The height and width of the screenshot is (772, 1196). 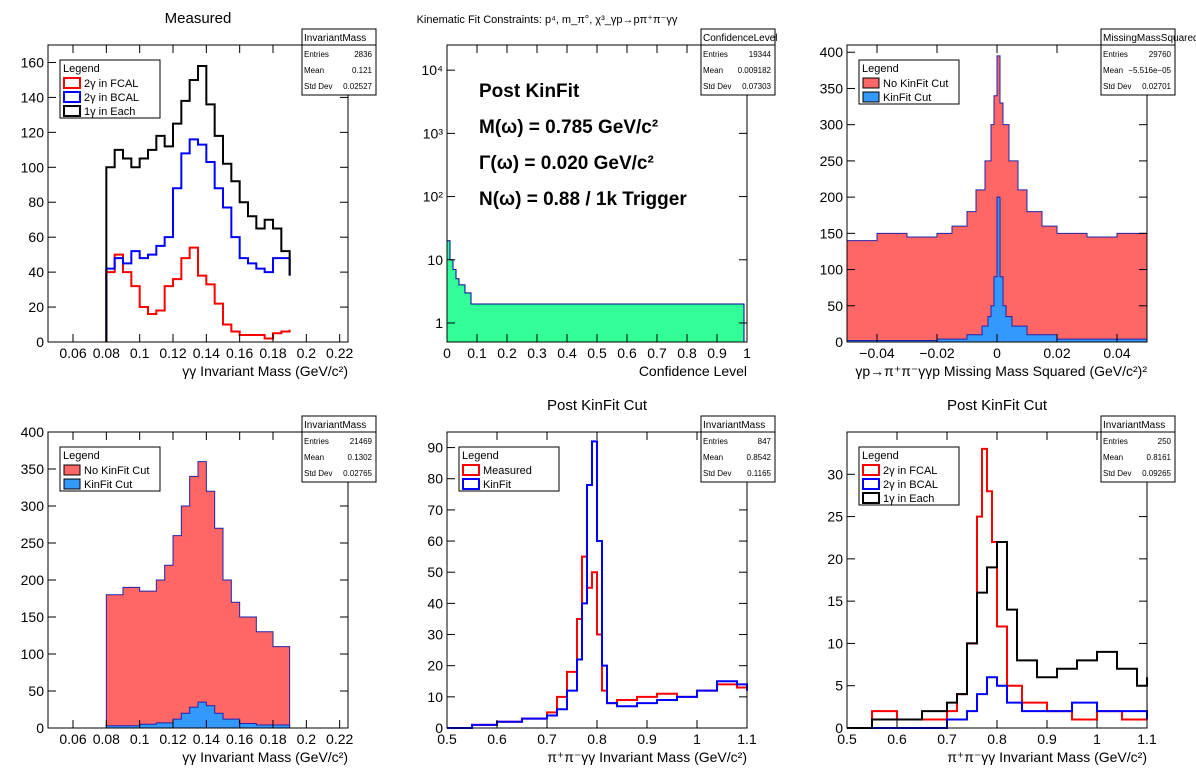 What do you see at coordinates (432, 70) in the screenshot?
I see `y-tick-label: 10⁴` at bounding box center [432, 70].